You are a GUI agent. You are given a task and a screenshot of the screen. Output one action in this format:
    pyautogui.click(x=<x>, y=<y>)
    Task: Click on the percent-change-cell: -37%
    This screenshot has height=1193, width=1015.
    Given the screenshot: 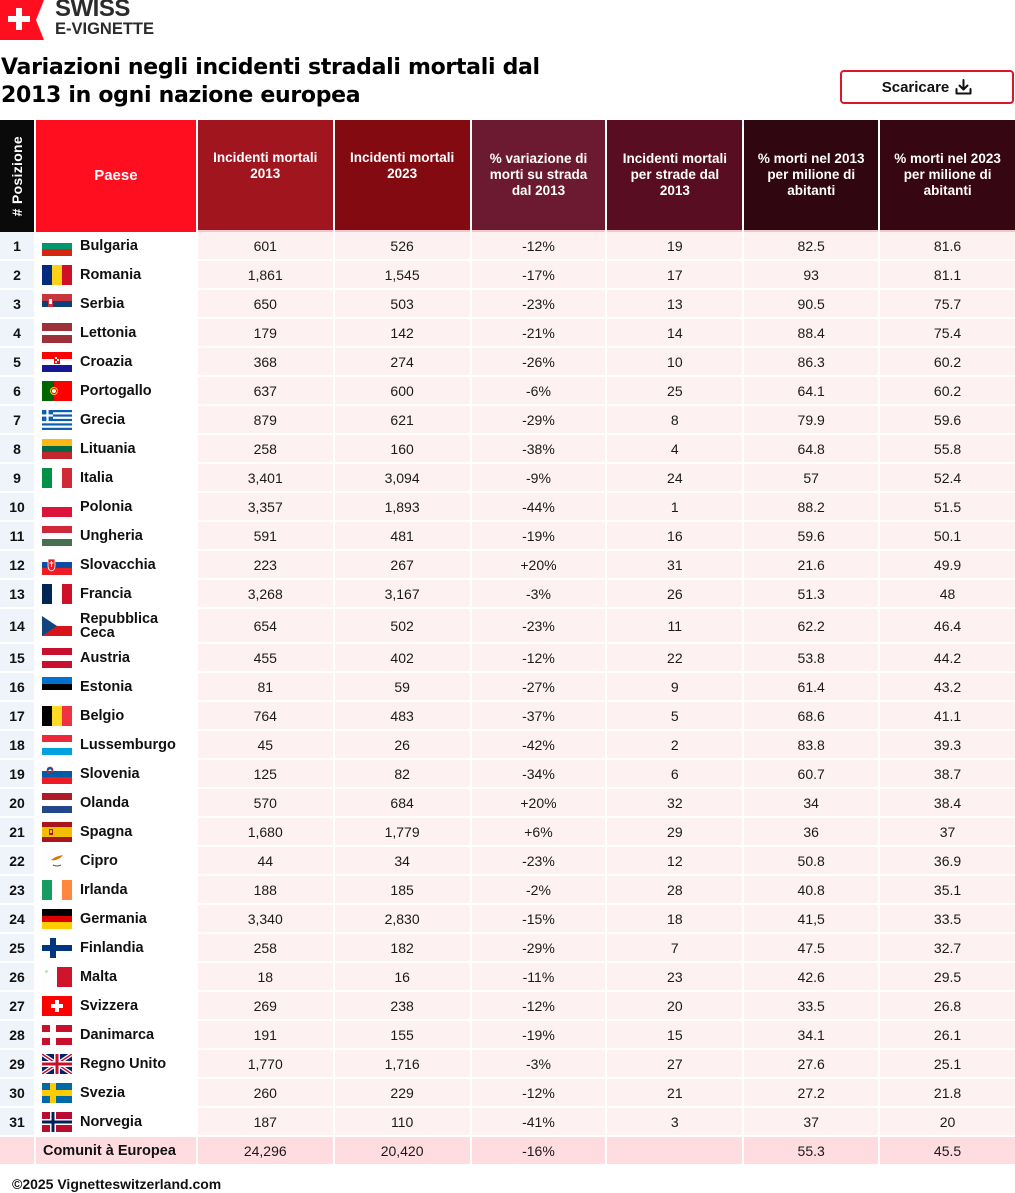 What is the action you would take?
    pyautogui.click(x=538, y=716)
    